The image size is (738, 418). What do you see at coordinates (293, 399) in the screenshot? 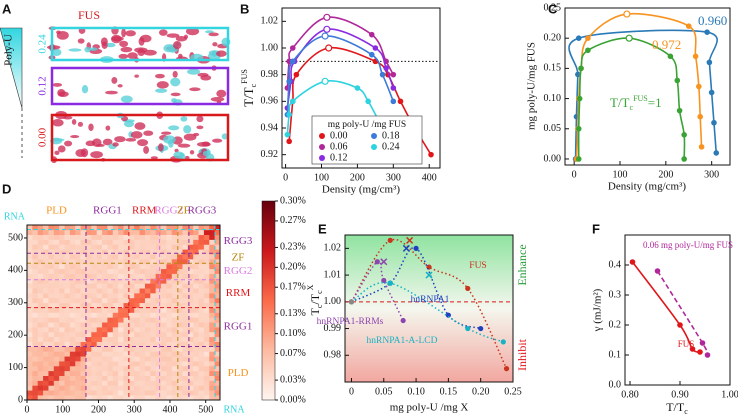
I see `colorbar-label: 0.00%` at bounding box center [293, 399].